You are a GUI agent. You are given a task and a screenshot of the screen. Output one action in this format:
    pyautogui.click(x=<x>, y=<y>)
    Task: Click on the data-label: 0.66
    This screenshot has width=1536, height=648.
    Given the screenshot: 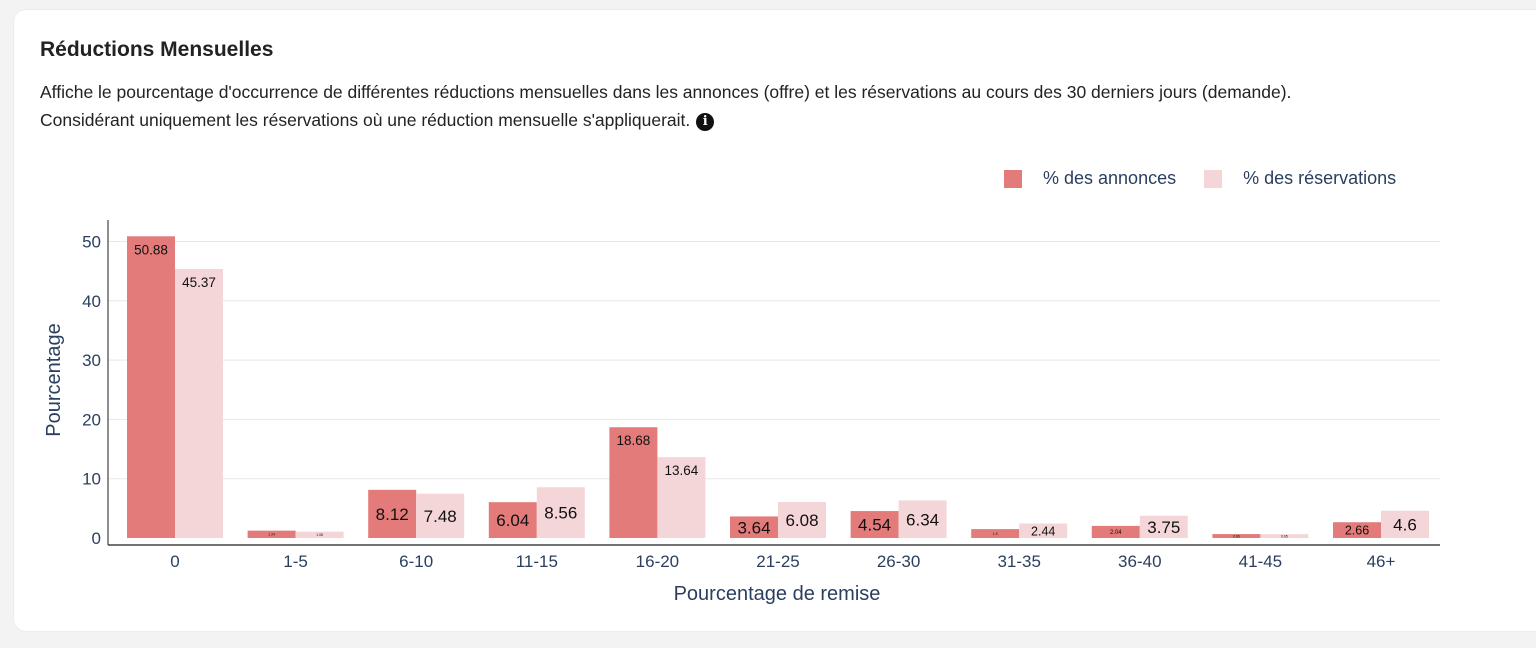 What is the action you would take?
    pyautogui.click(x=1236, y=536)
    